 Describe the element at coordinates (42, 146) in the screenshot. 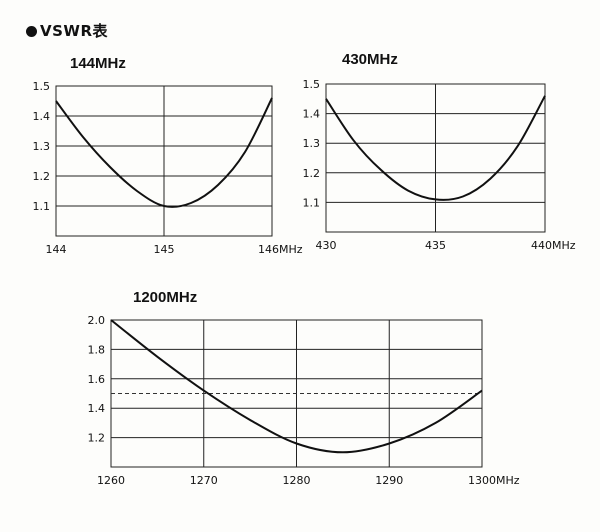

I see `c144-y-tick-label: 1.3` at that location.